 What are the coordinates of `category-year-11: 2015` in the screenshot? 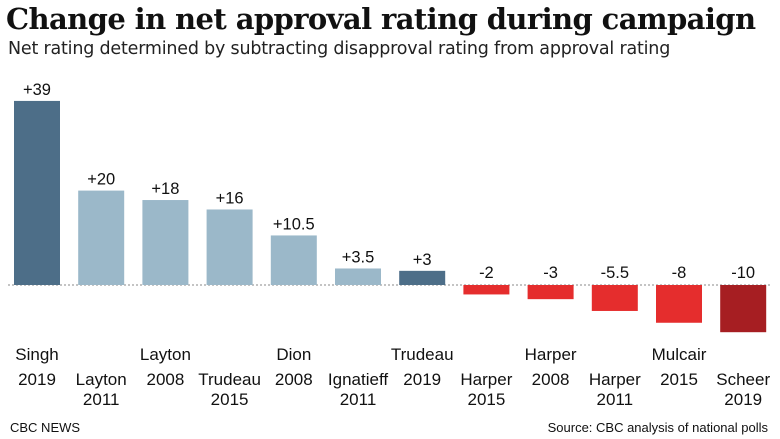 It's located at (679, 379).